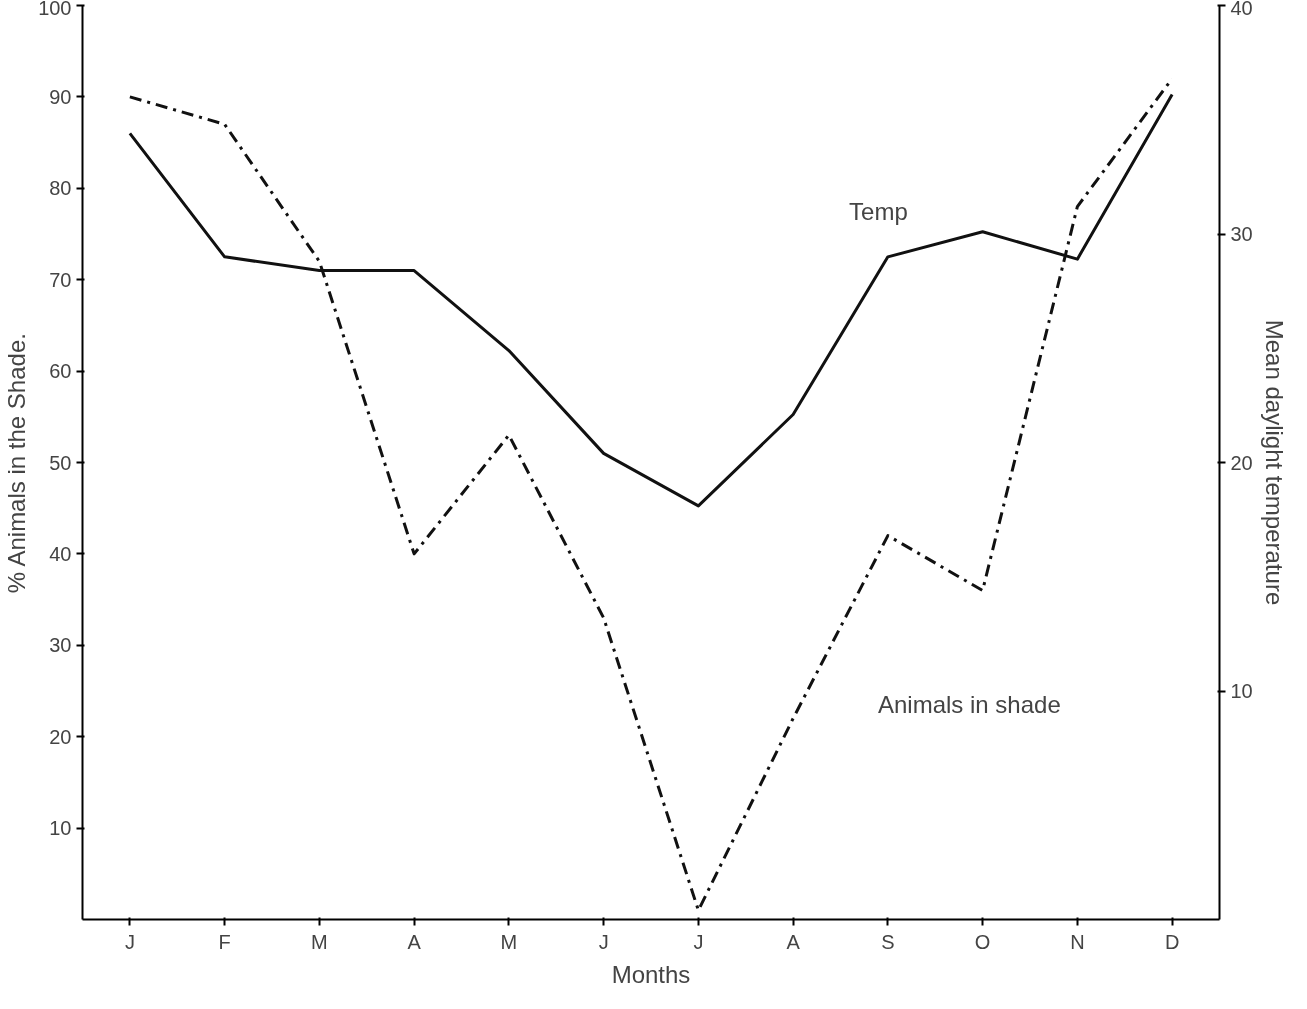 This screenshot has width=1307, height=1009. Describe the element at coordinates (60, 736) in the screenshot. I see `y-tick-label: 20` at that location.